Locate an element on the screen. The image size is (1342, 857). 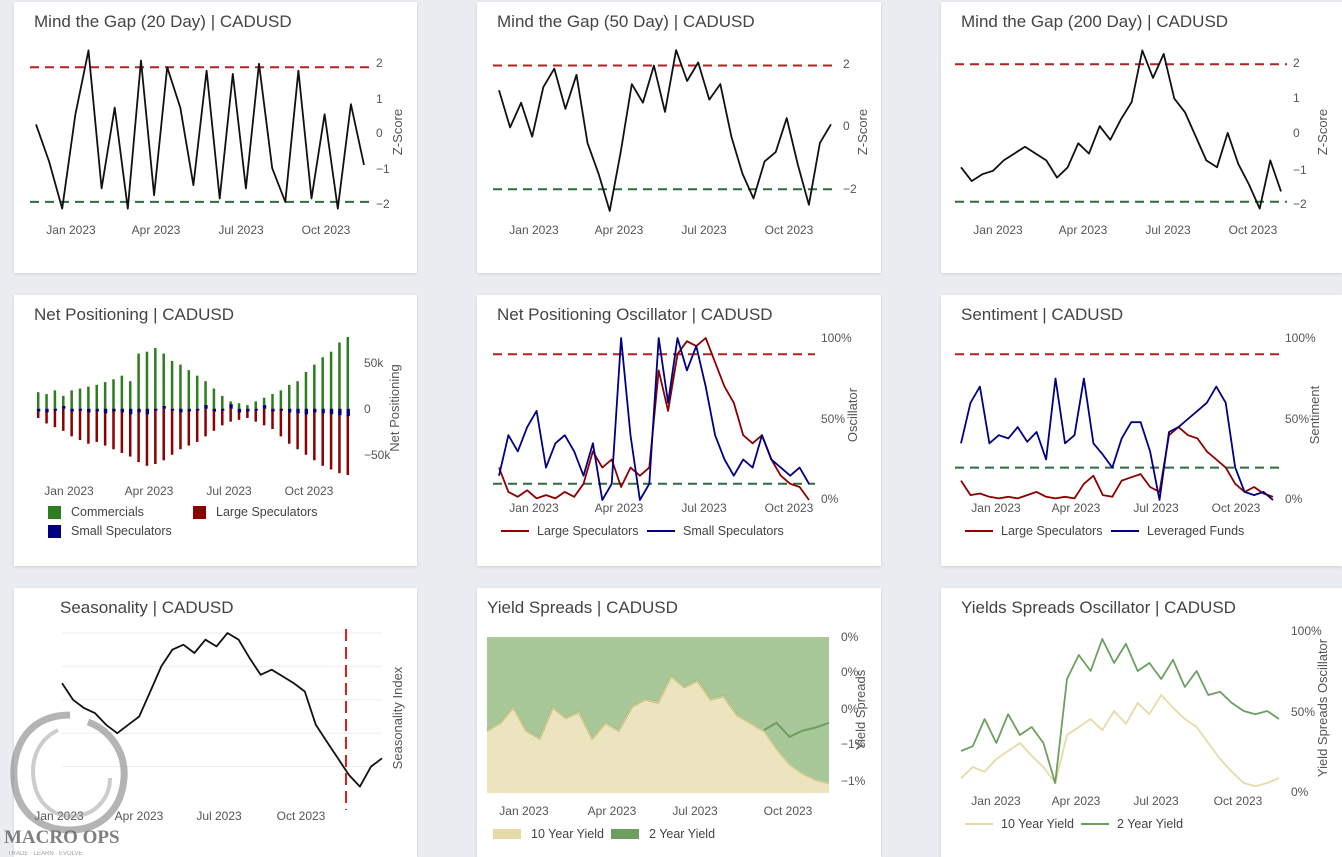
y-axis-label: Z-Score is located at coordinates (397, 132).